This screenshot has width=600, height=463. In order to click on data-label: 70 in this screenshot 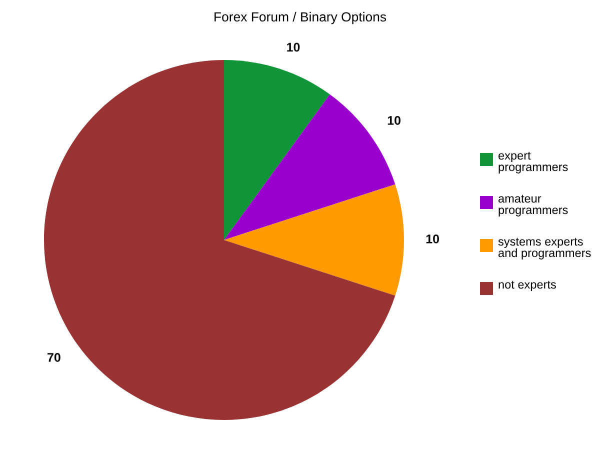, I will do `click(54, 357)`.